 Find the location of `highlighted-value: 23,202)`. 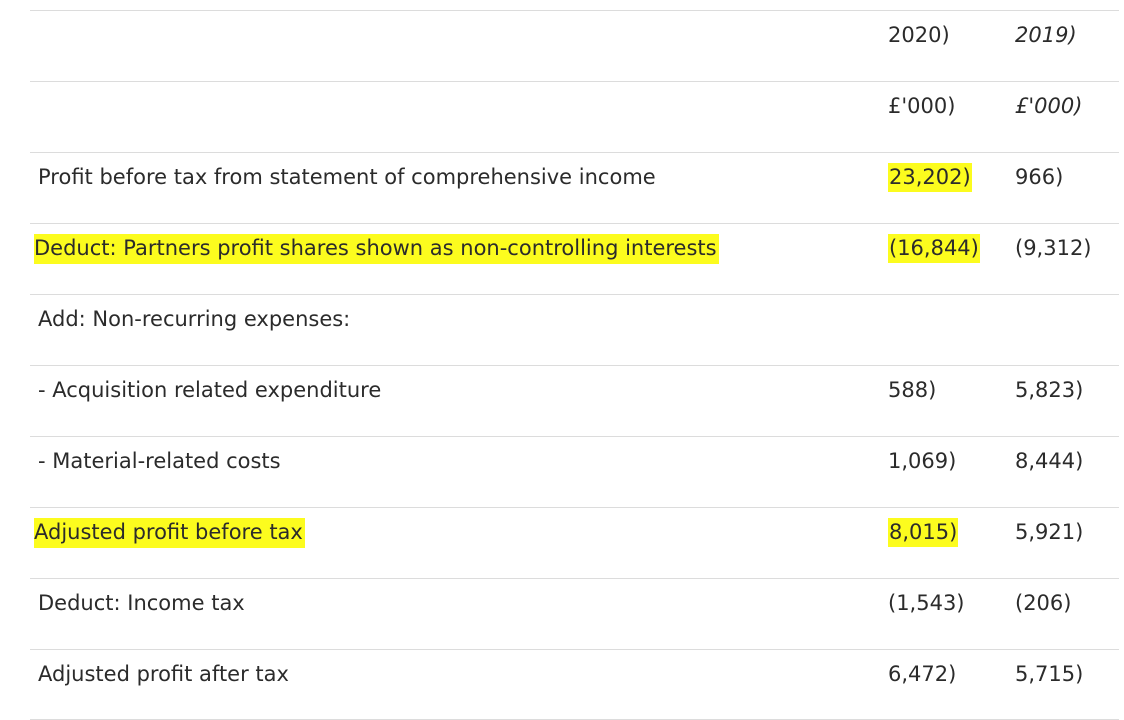

highlighted-value: 23,202) is located at coordinates (930, 177).